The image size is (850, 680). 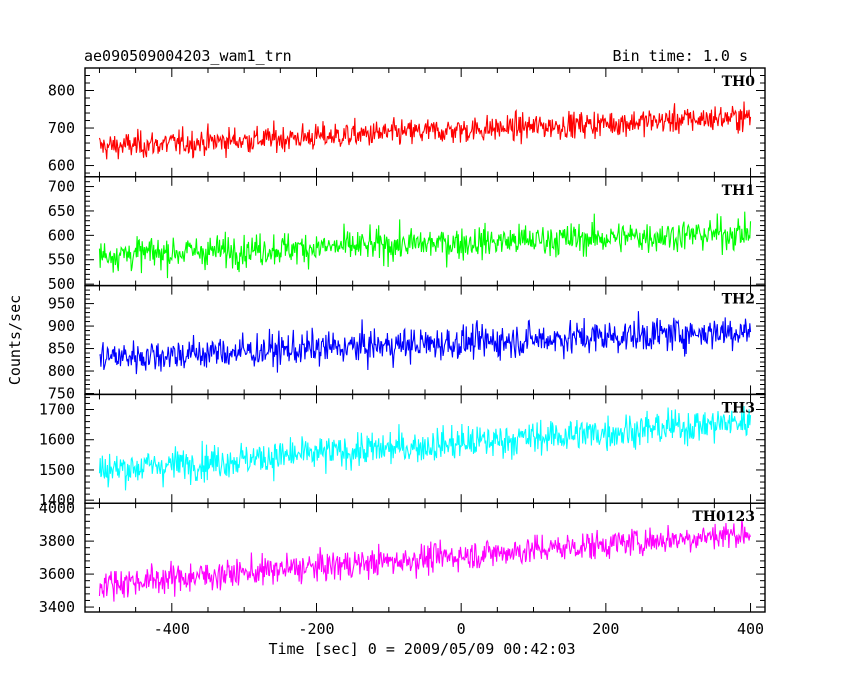 I want to click on ytick-label-th3: 1500, so click(x=57, y=470).